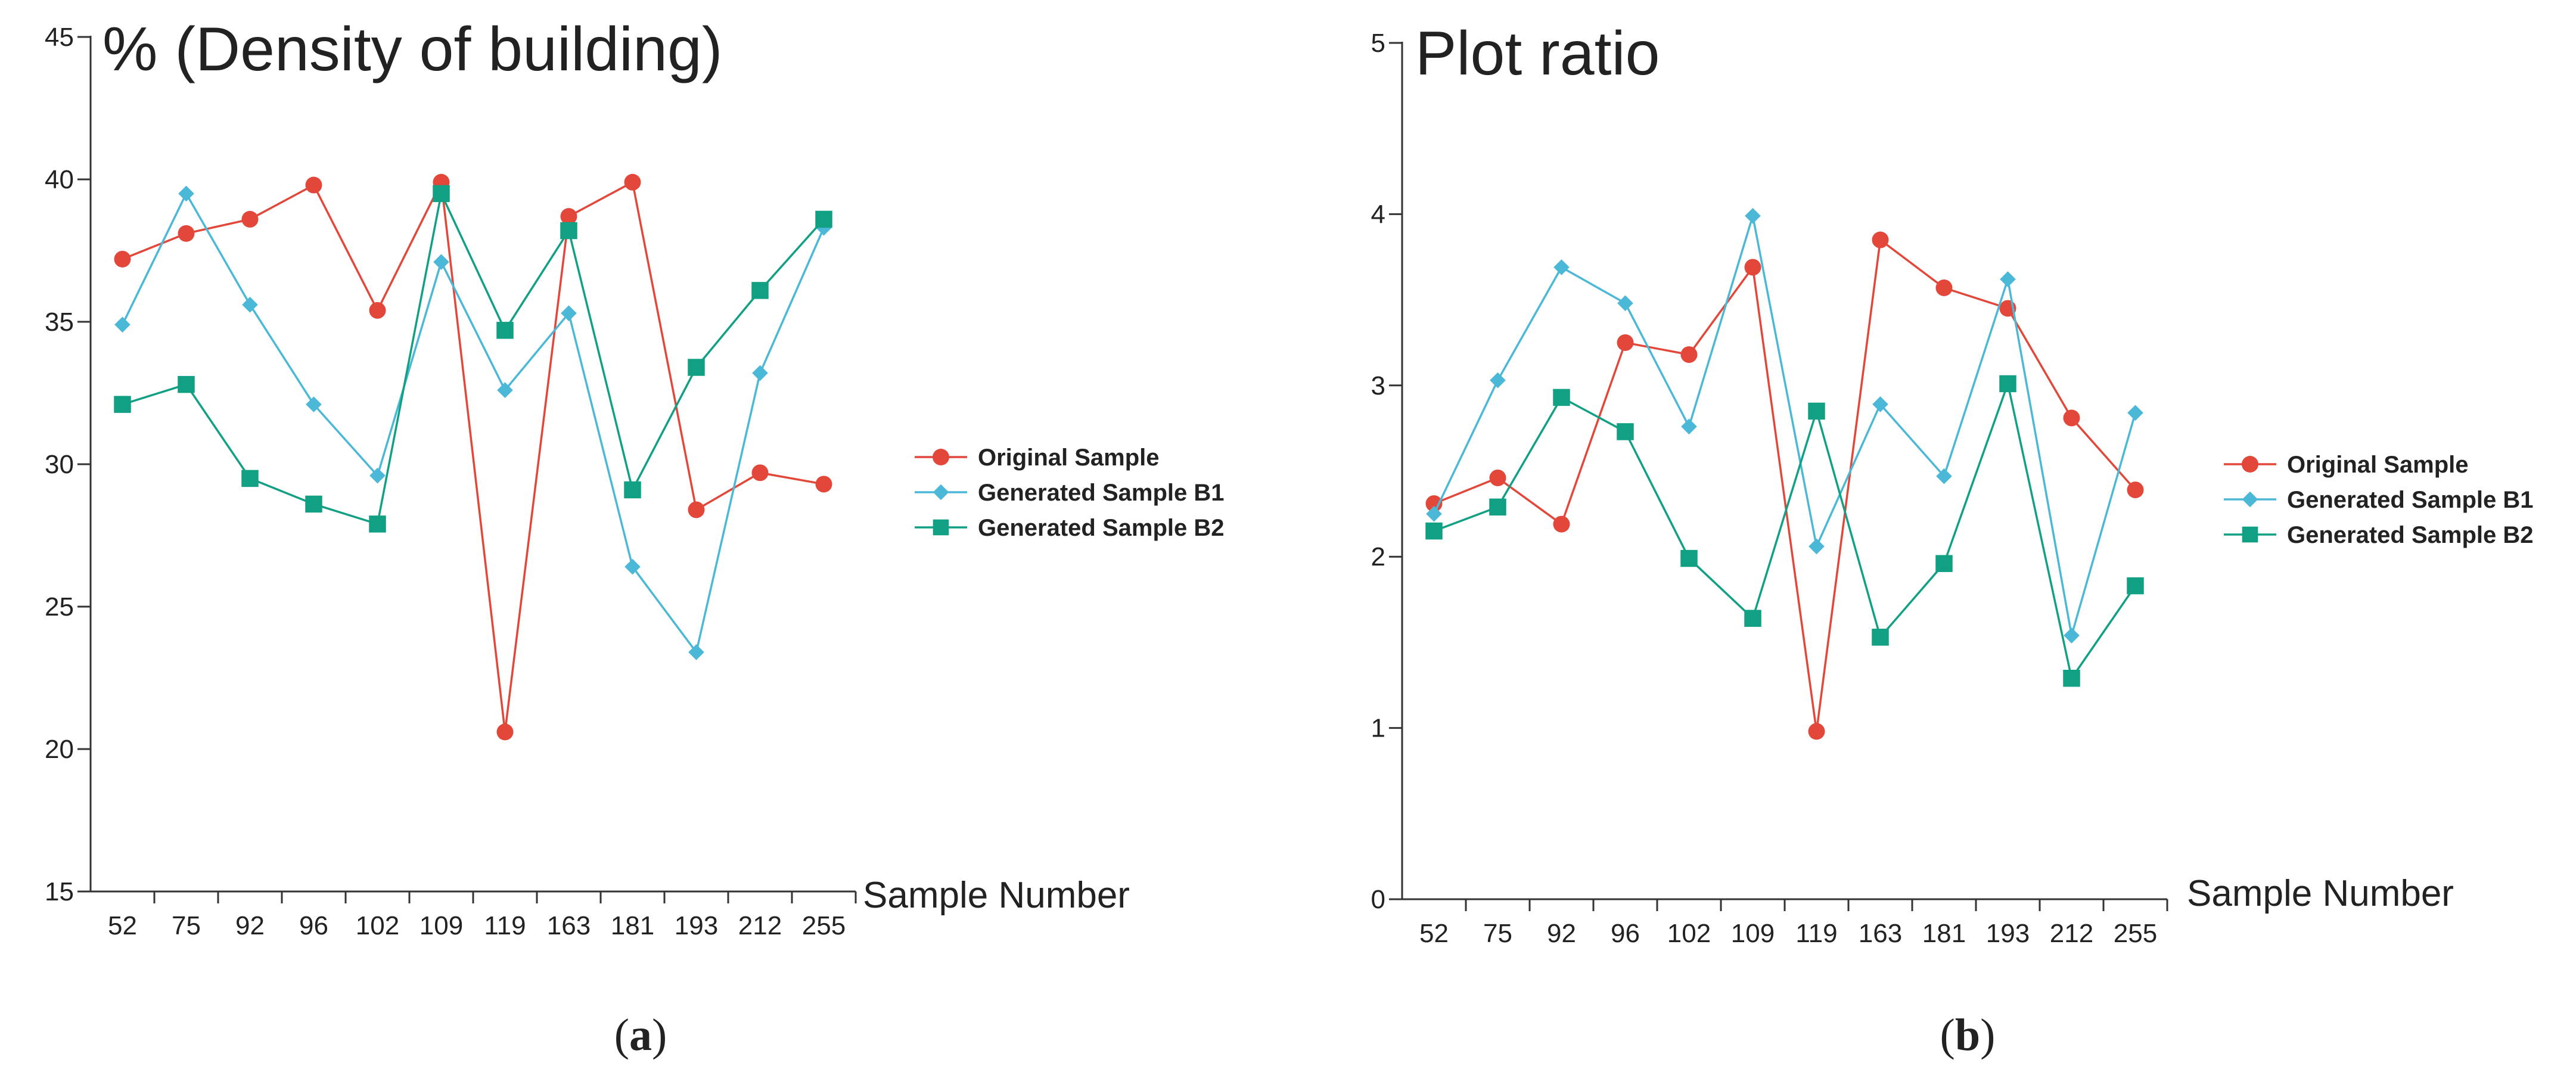  I want to click on legend-label: Original Sample, so click(1069, 458).